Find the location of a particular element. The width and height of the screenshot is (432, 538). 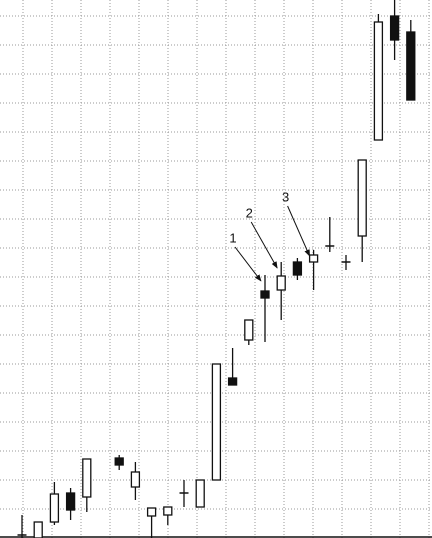

annotation-label: 3 is located at coordinates (285, 196).